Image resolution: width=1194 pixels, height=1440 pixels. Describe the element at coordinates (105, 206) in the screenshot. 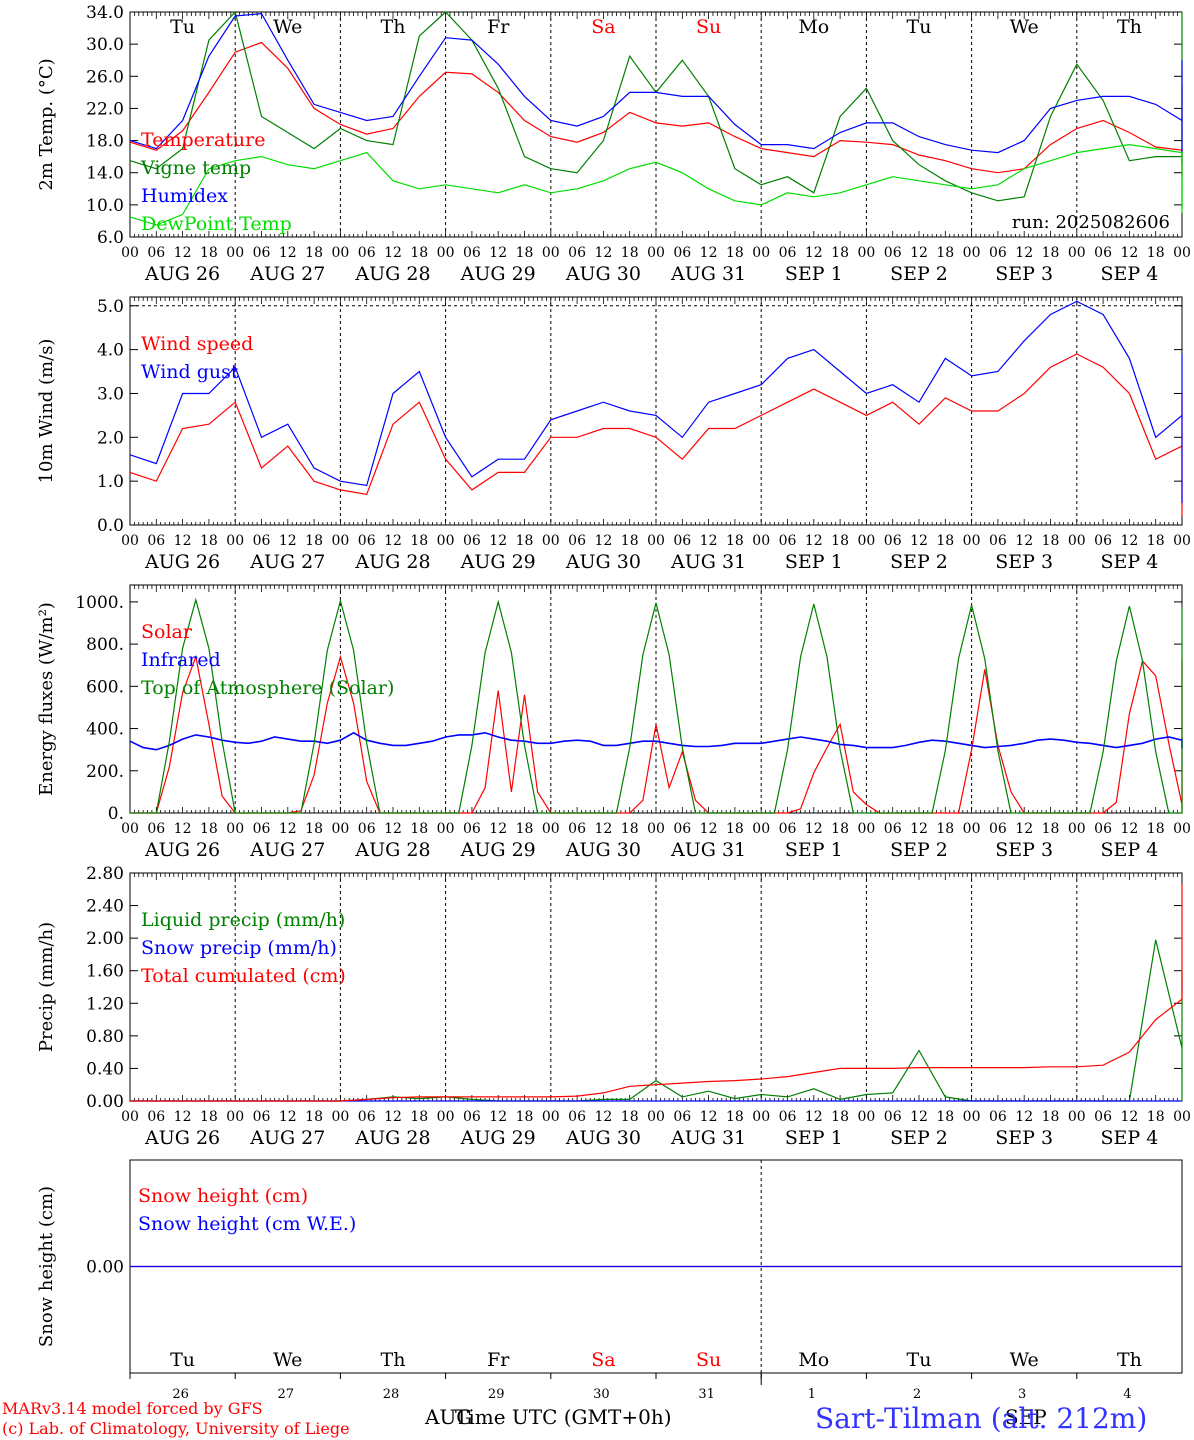

I see `y-tick-label: 10.0` at that location.